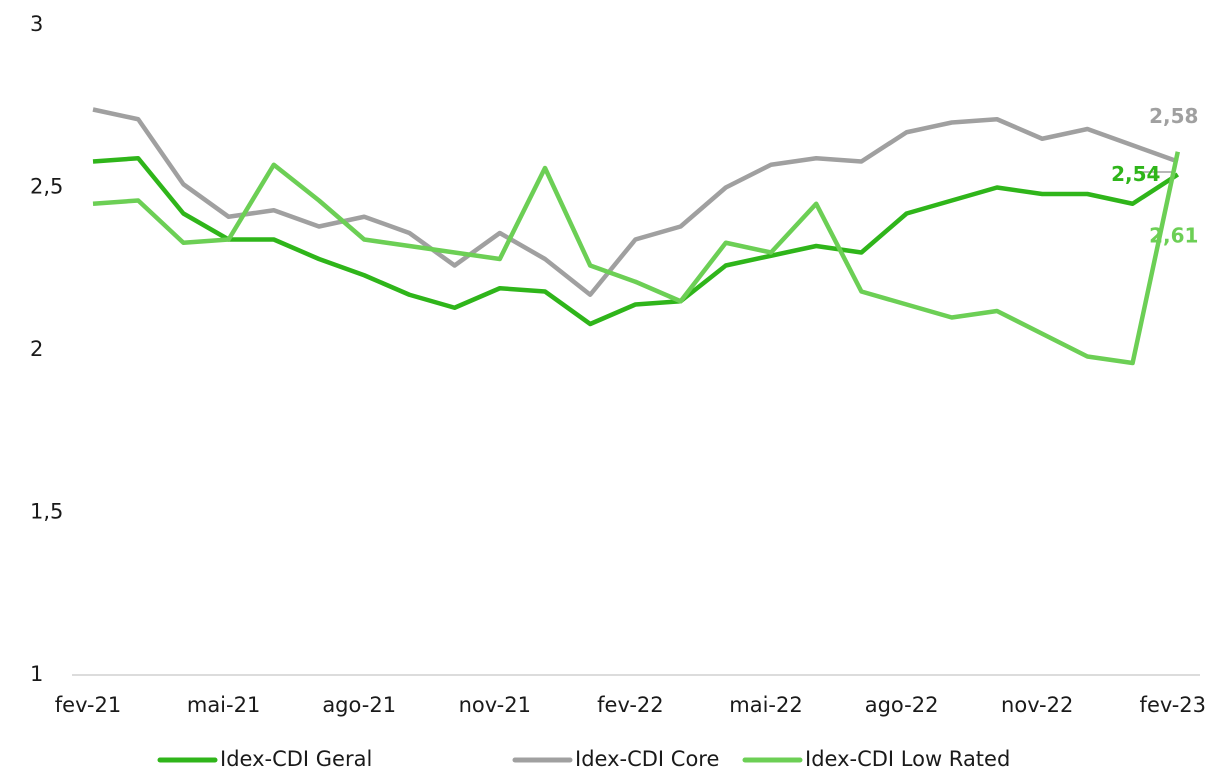  I want to click on y-tick-label: 1,5, so click(46, 512).